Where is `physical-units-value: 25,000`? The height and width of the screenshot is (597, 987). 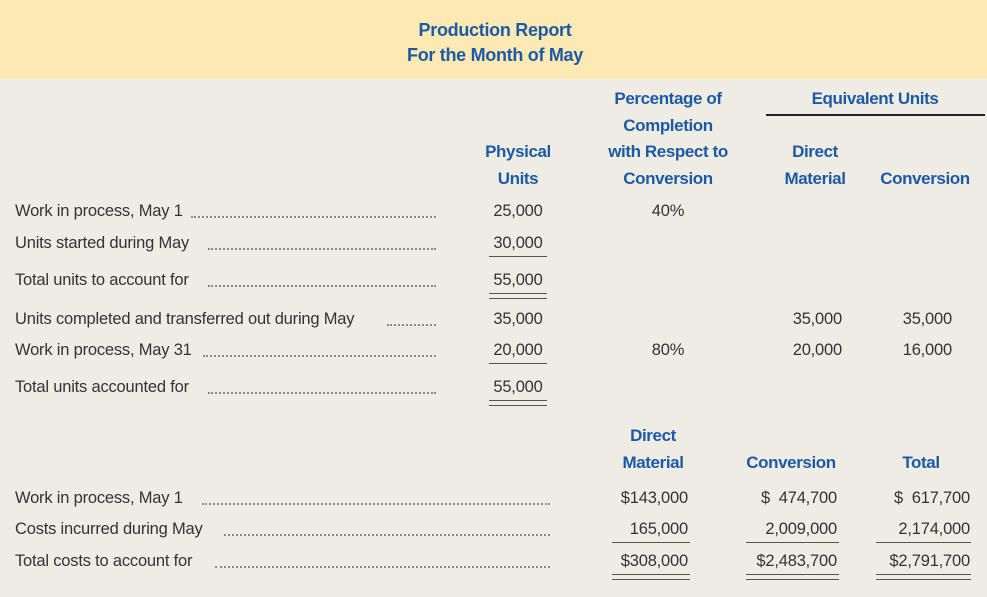 physical-units-value: 25,000 is located at coordinates (518, 211).